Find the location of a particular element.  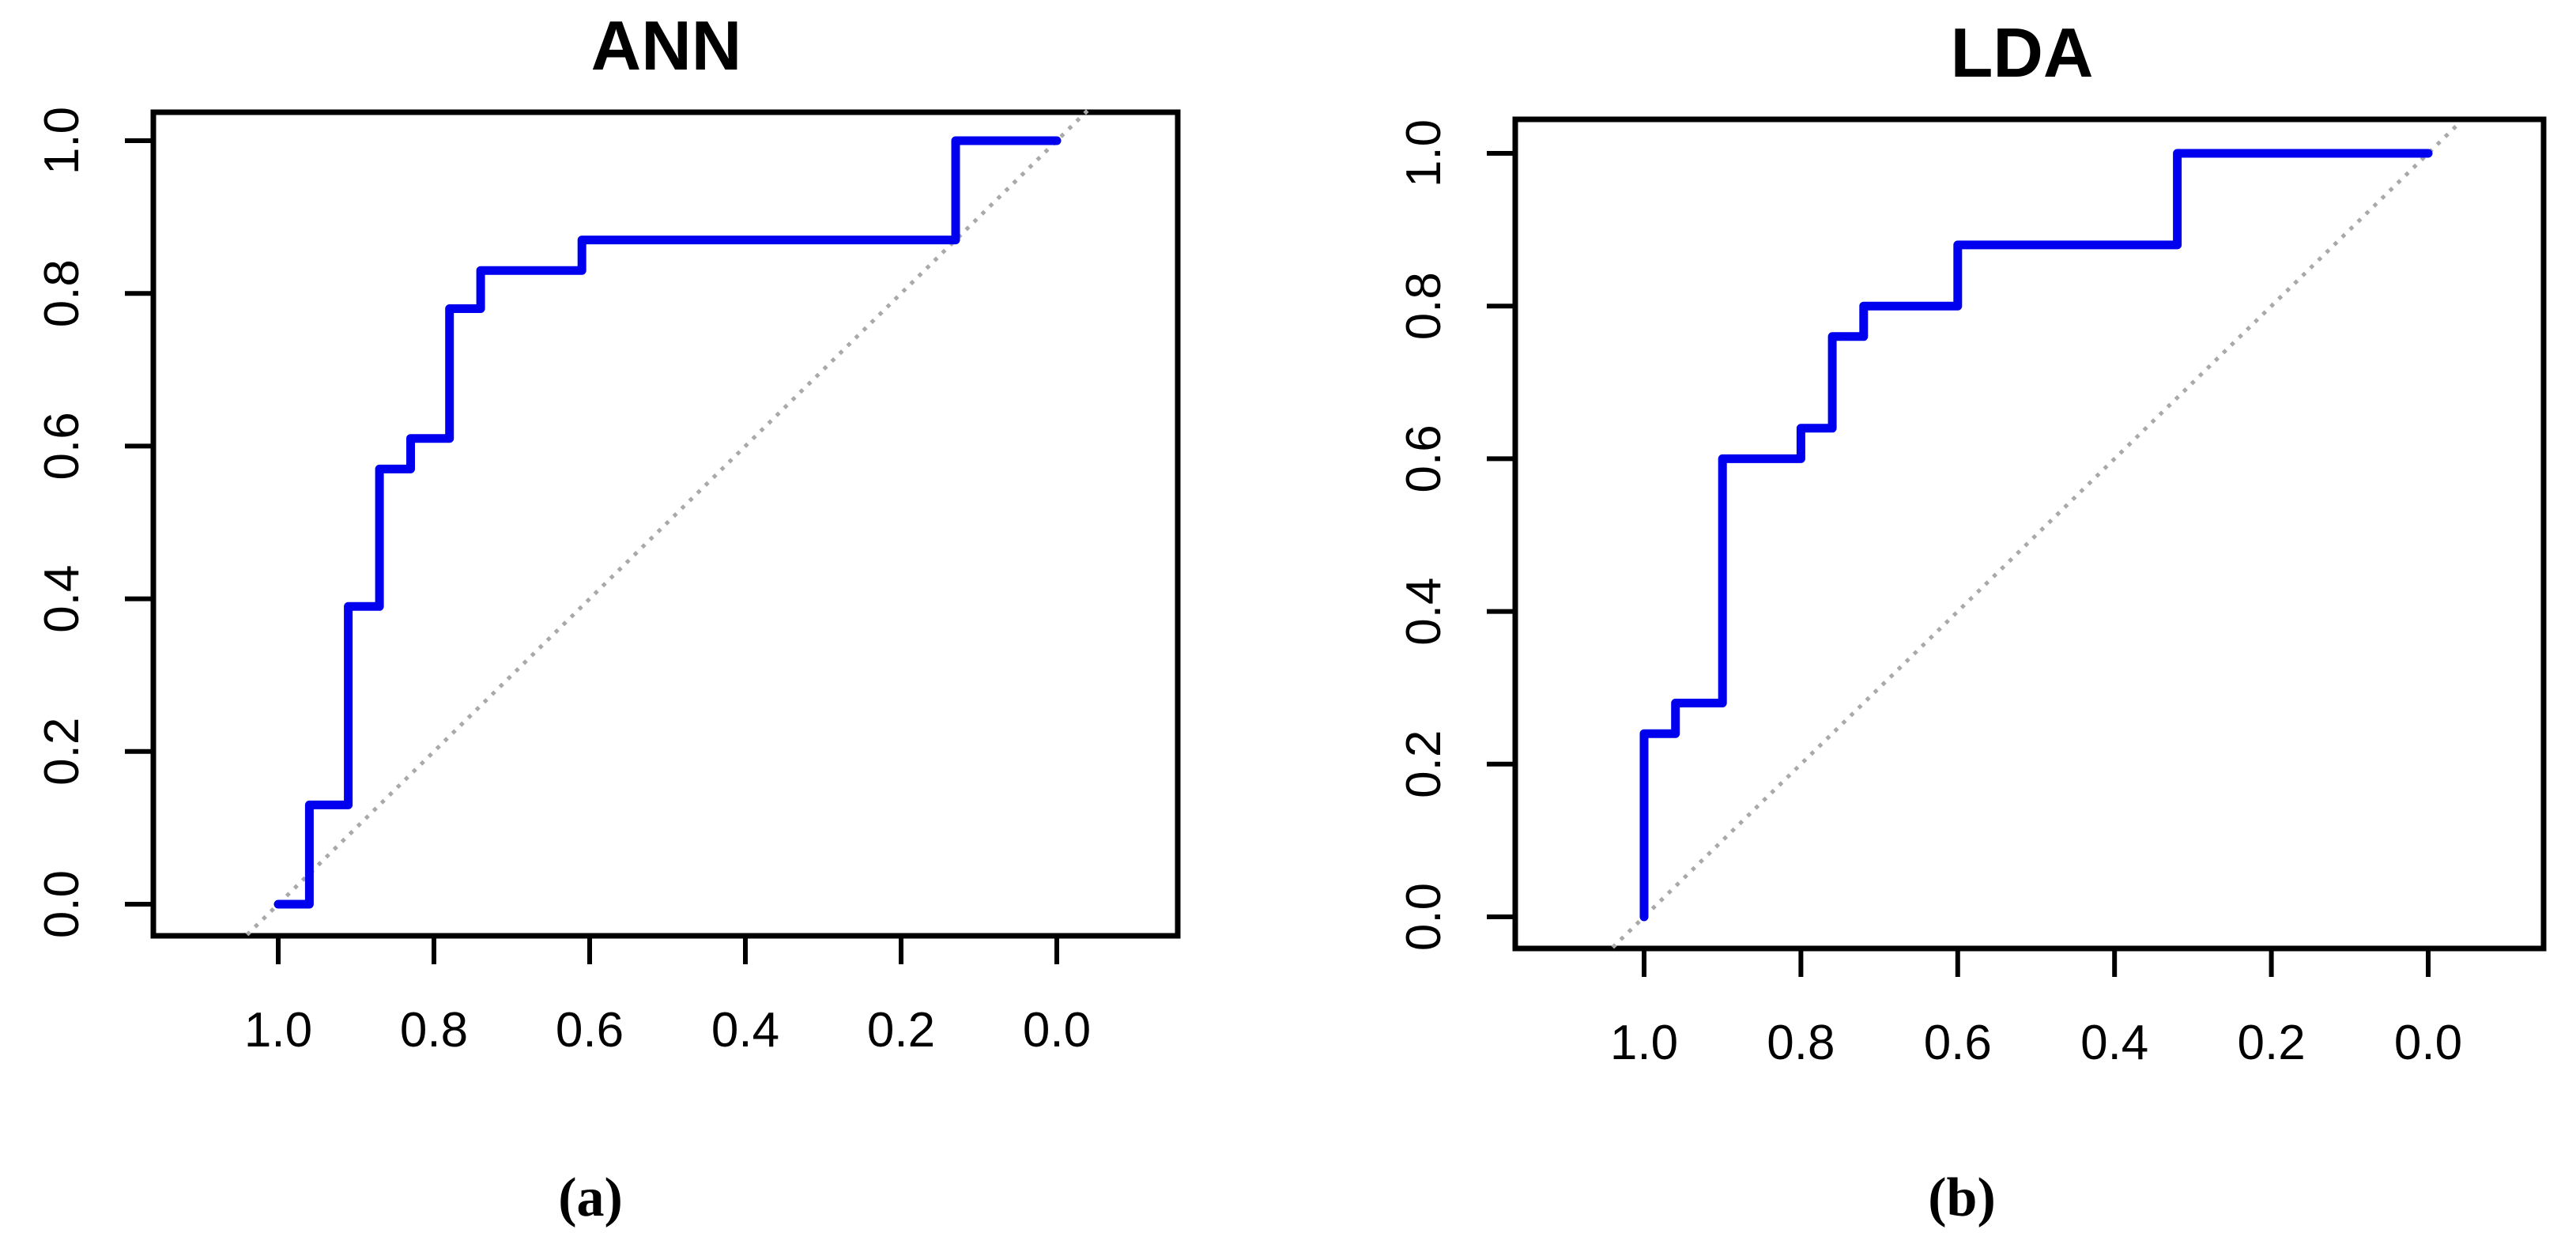

caption-b: (b) is located at coordinates (1962, 1197).